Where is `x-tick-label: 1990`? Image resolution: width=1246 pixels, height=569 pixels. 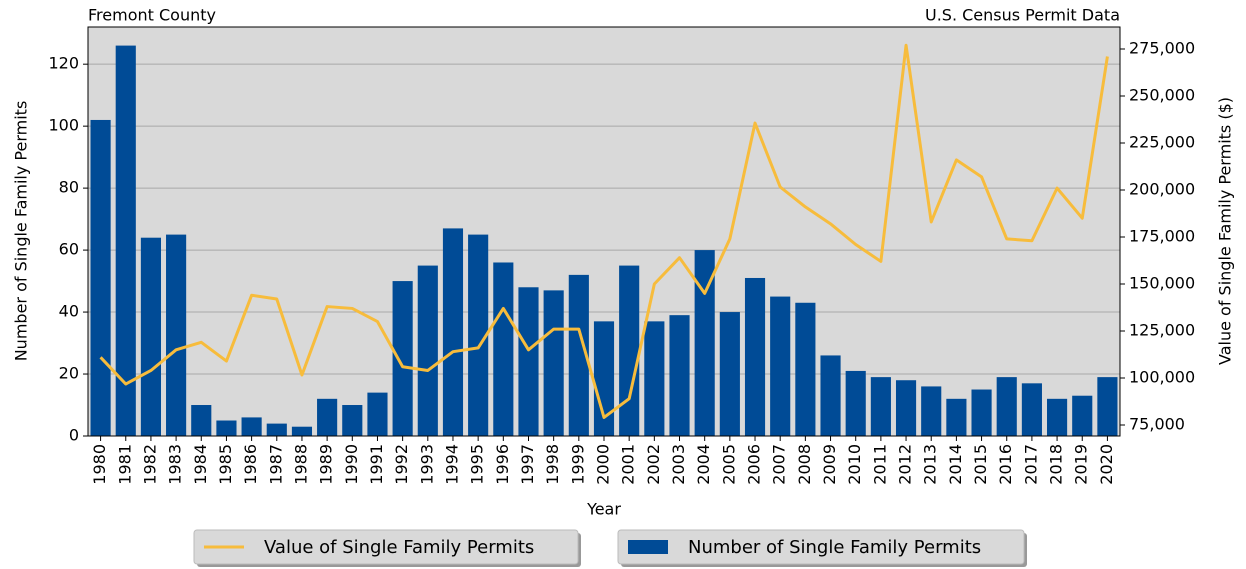 x-tick-label: 1990 is located at coordinates (351, 464).